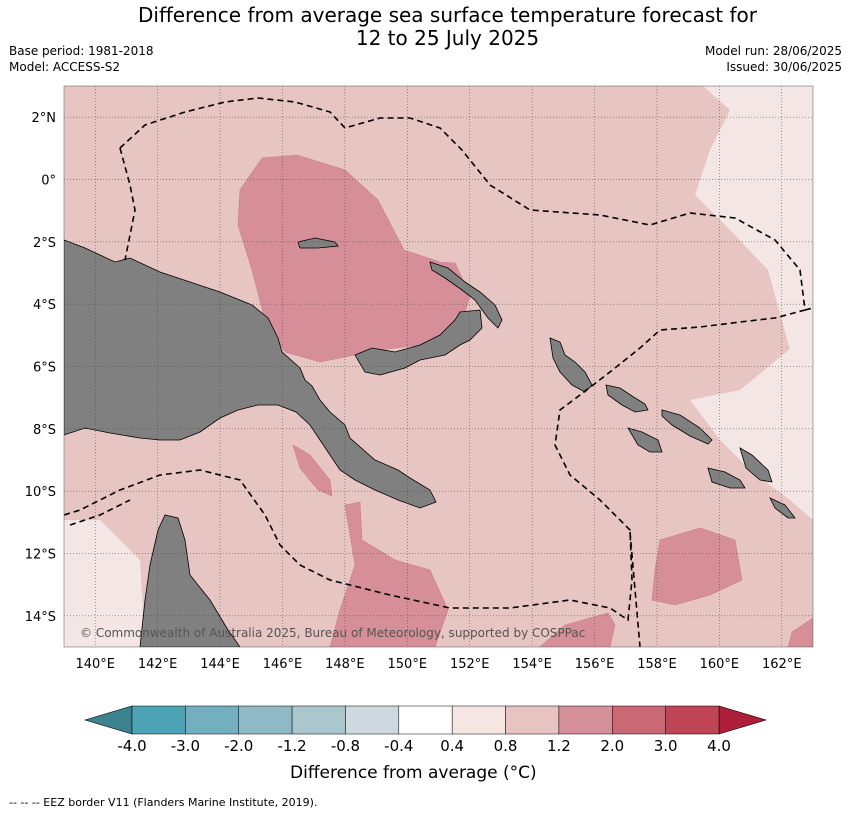 Image resolution: width=850 pixels, height=816 pixels. I want to click on colorbar-under-arrow, so click(108, 720).